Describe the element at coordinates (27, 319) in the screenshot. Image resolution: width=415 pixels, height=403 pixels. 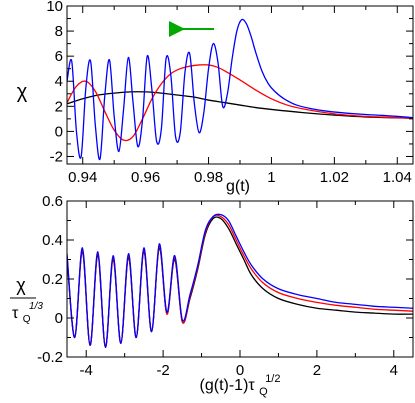
I see `bottom-y-axis-label-den-sub: Q` at that location.